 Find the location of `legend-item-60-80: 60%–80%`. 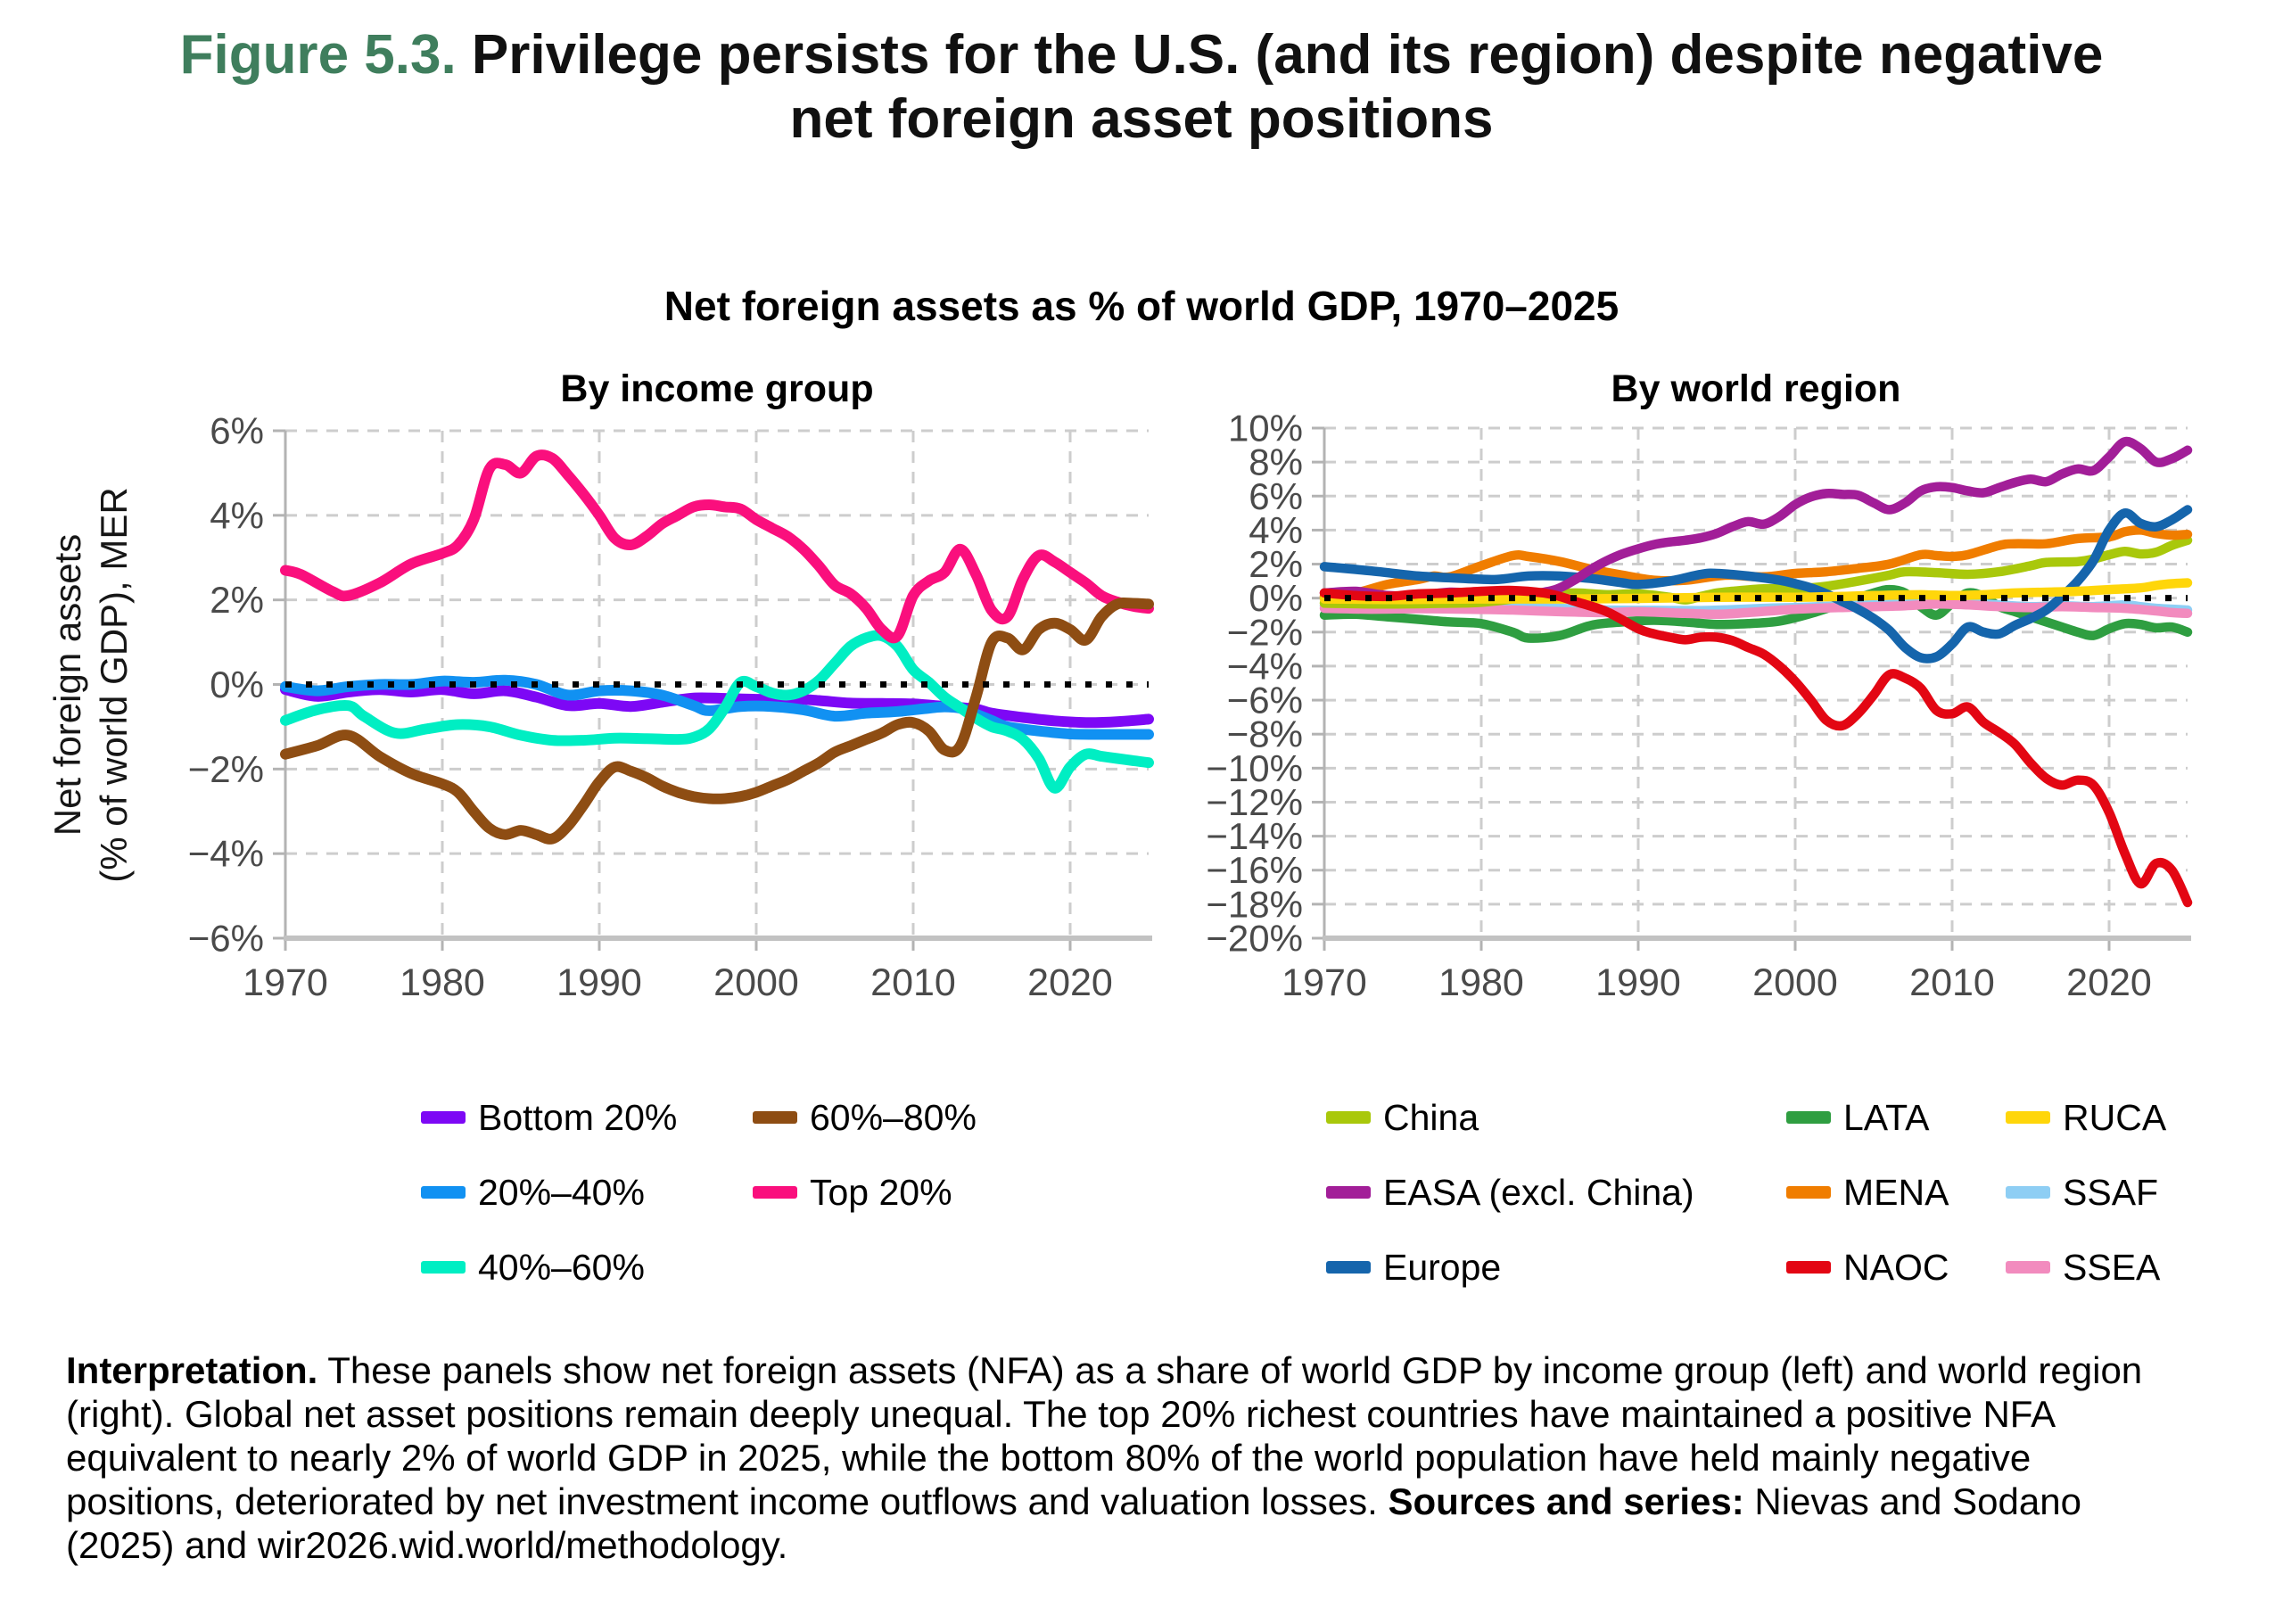

legend-item-60-80: 60%–80% is located at coordinates (865, 1117).